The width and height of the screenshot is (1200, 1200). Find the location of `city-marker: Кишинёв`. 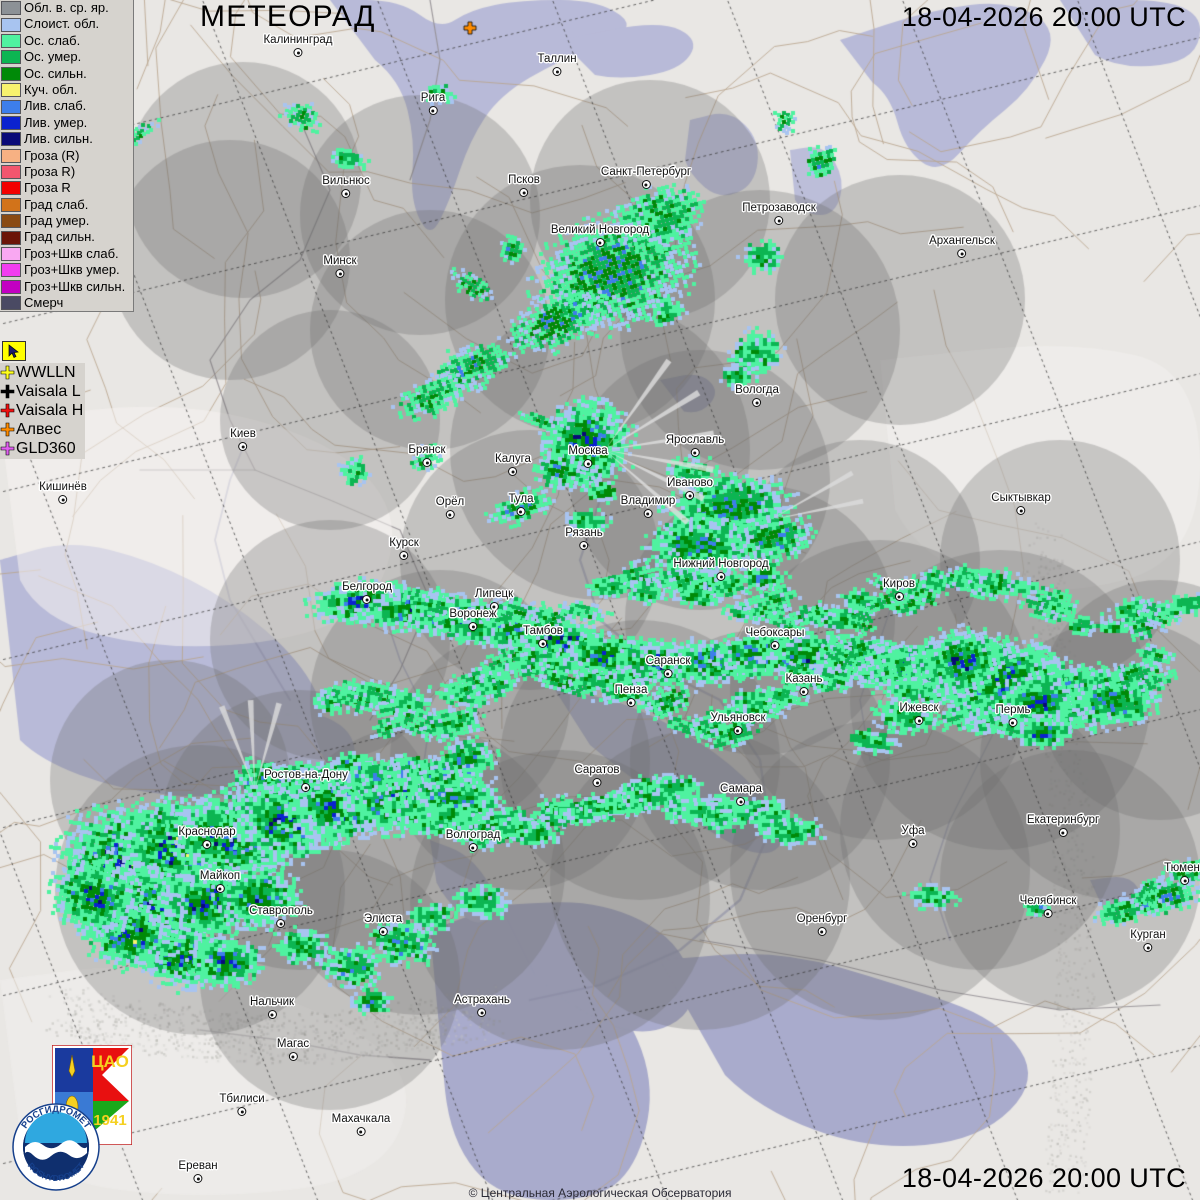

city-marker: Кишинёв is located at coordinates (63, 492).